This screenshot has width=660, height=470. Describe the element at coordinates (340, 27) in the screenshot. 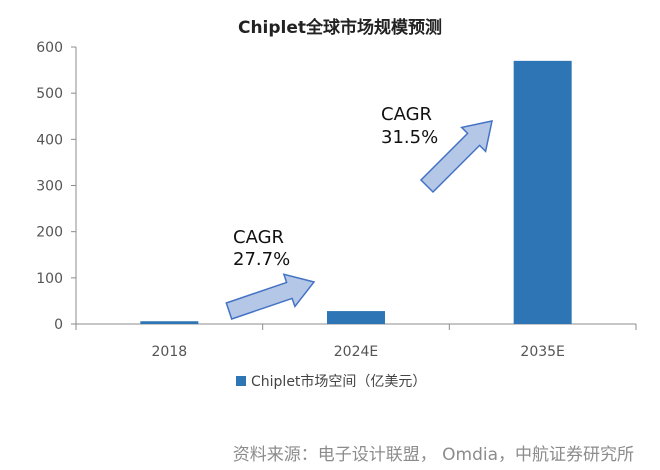

I see `chart-title: Chiplet全球市场规模预测` at that location.